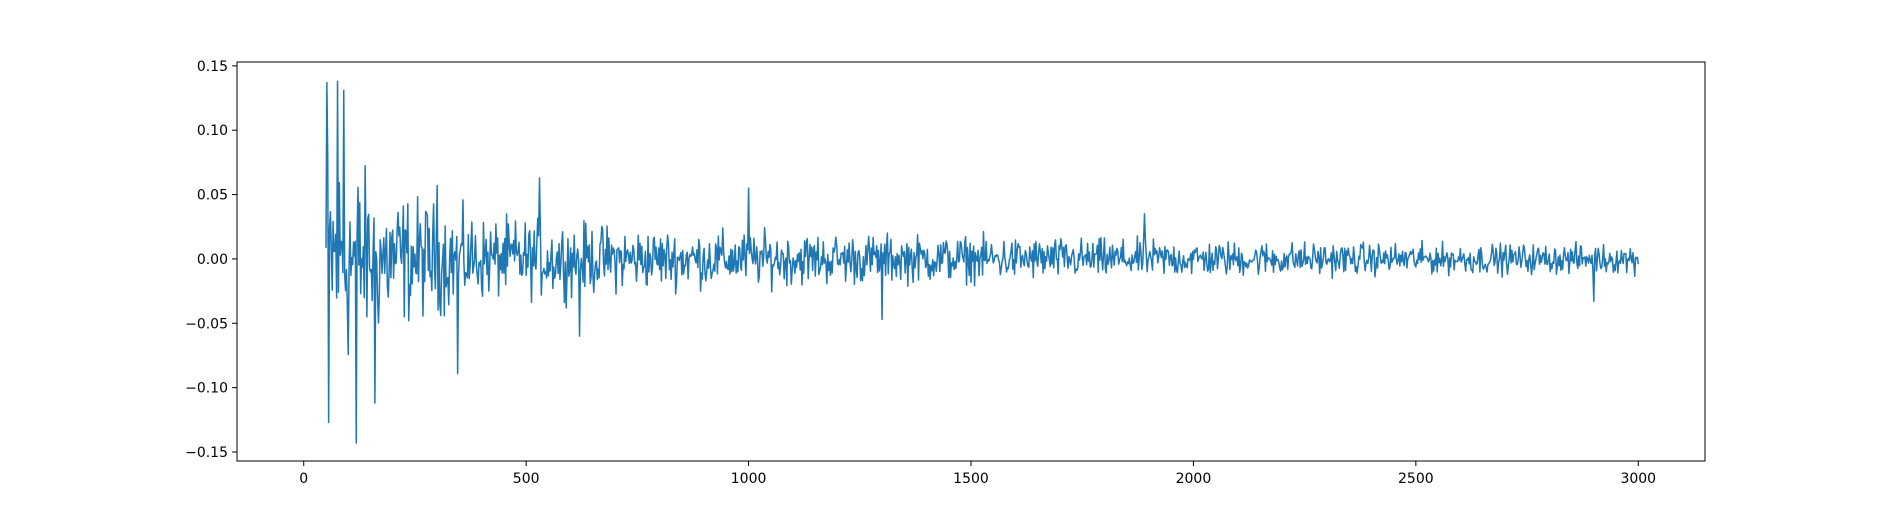  What do you see at coordinates (1638, 479) in the screenshot?
I see `x-tick-label: 3000` at bounding box center [1638, 479].